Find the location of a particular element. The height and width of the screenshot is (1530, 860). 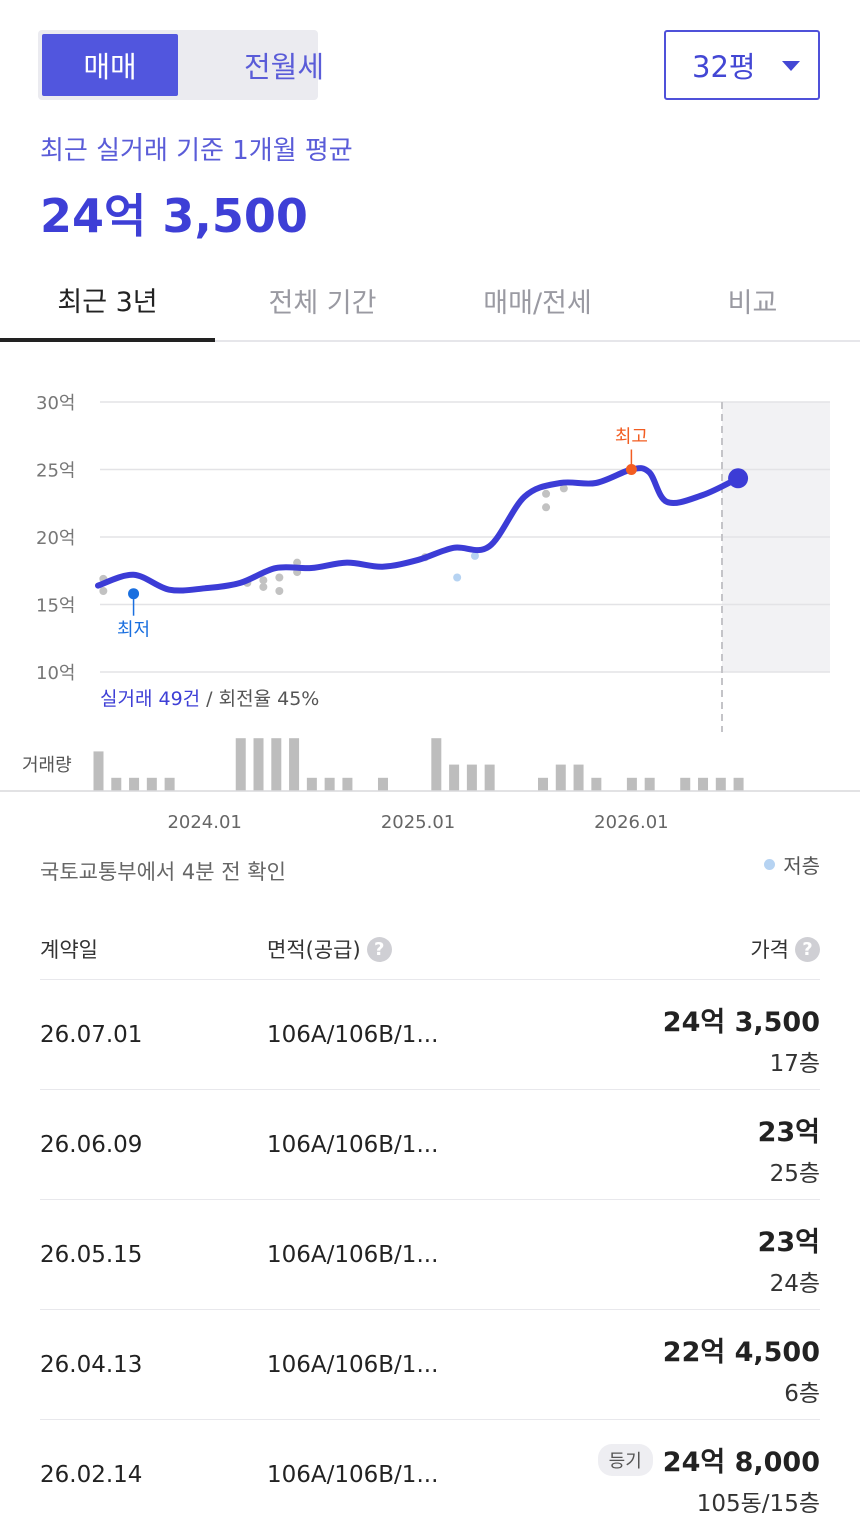

deal-type-toggle: 매매 전월세 is located at coordinates (181, 65).